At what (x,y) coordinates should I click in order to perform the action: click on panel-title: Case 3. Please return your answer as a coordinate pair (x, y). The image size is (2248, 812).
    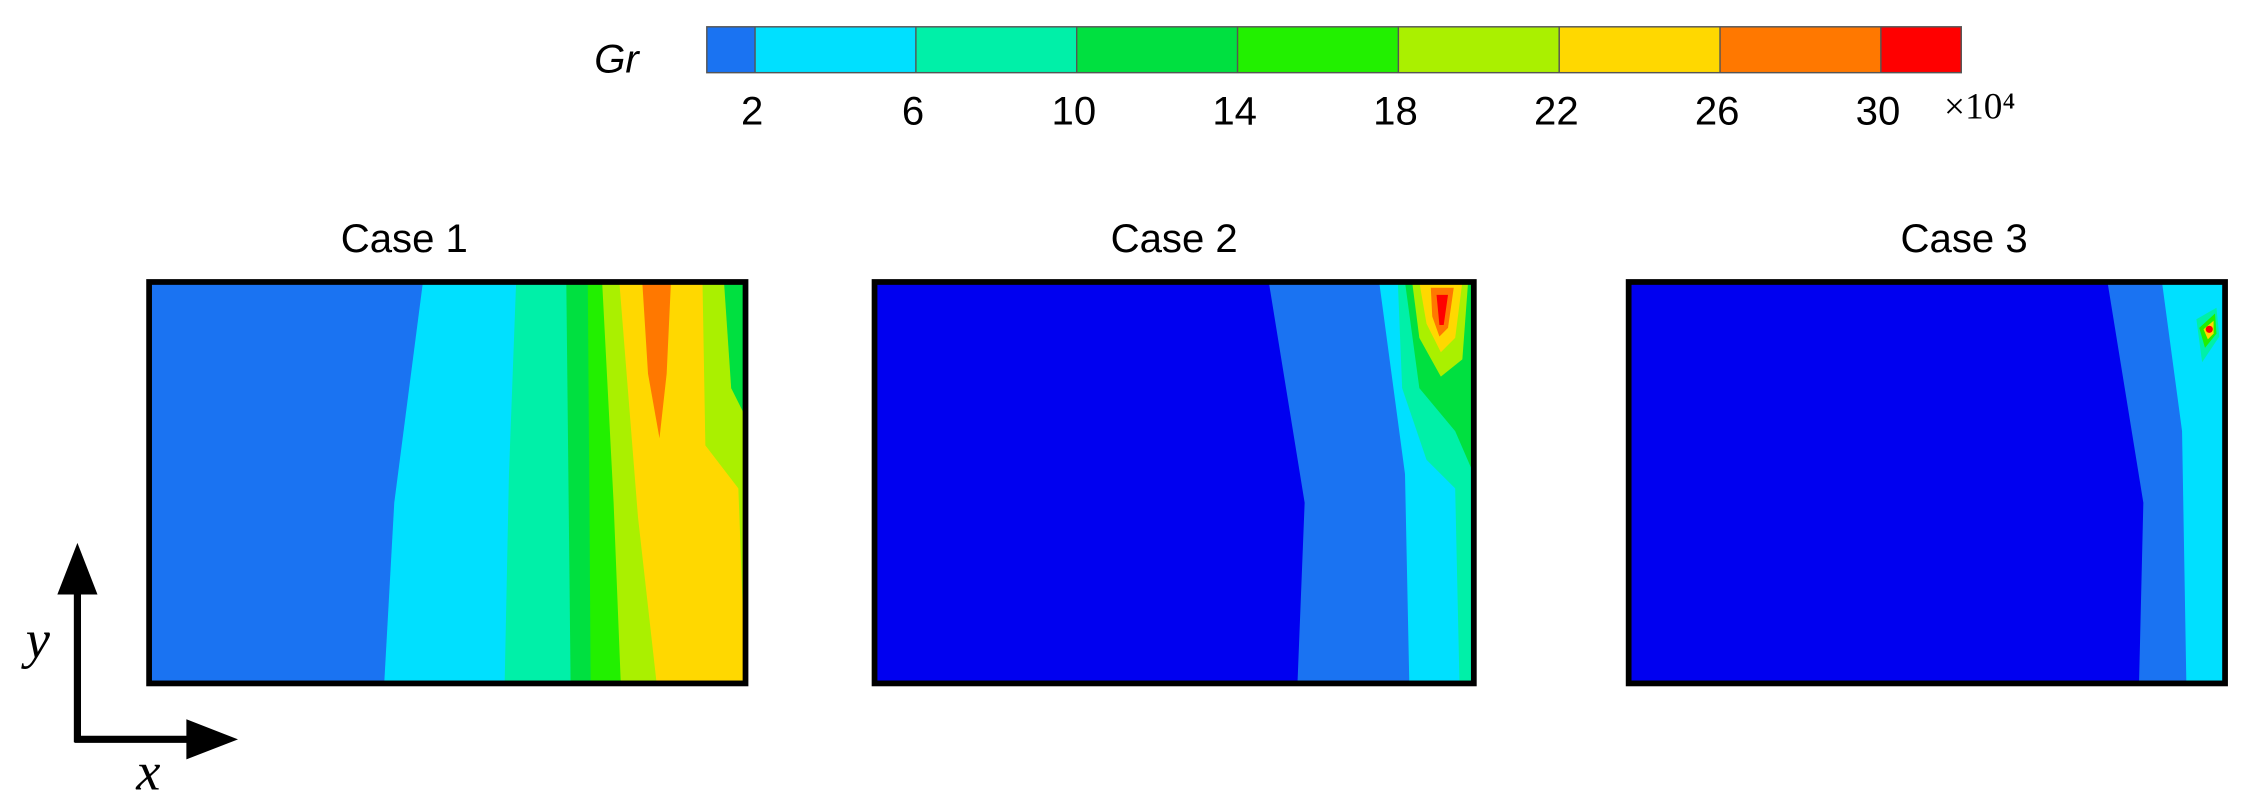
    Looking at the image, I should click on (1964, 238).